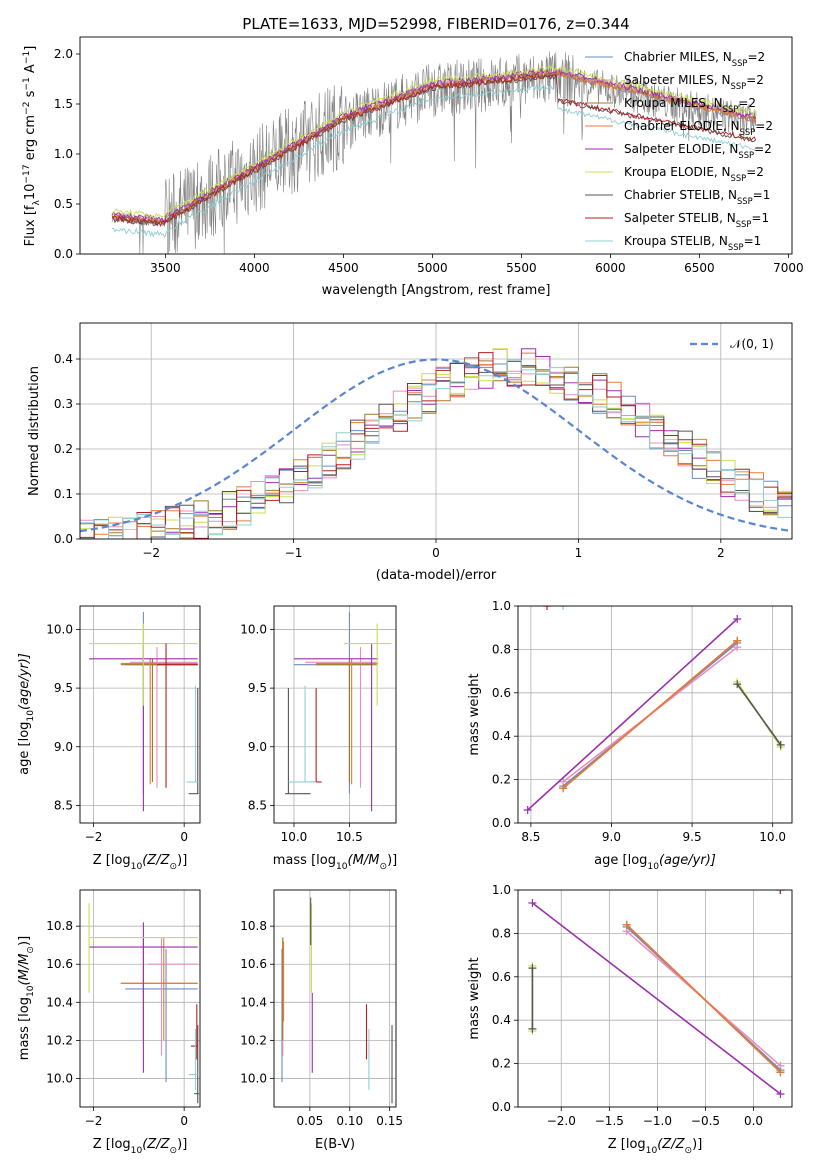 The image size is (819, 1170). Describe the element at coordinates (63, 154) in the screenshot. I see `y-tick-label: 1.0` at that location.